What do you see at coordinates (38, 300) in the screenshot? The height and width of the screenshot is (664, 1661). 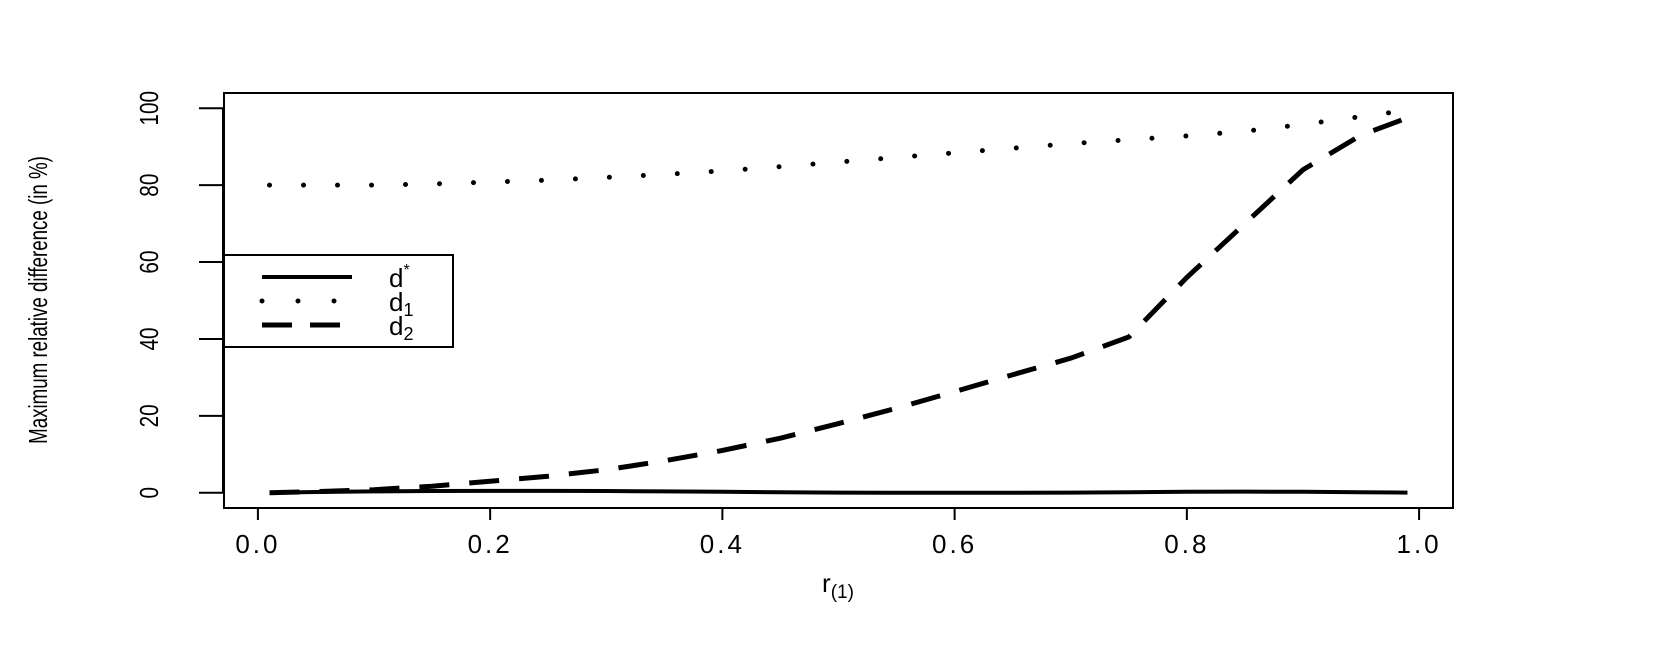 I see `y-axis-label: Maximum relative difference (in %)` at bounding box center [38, 300].